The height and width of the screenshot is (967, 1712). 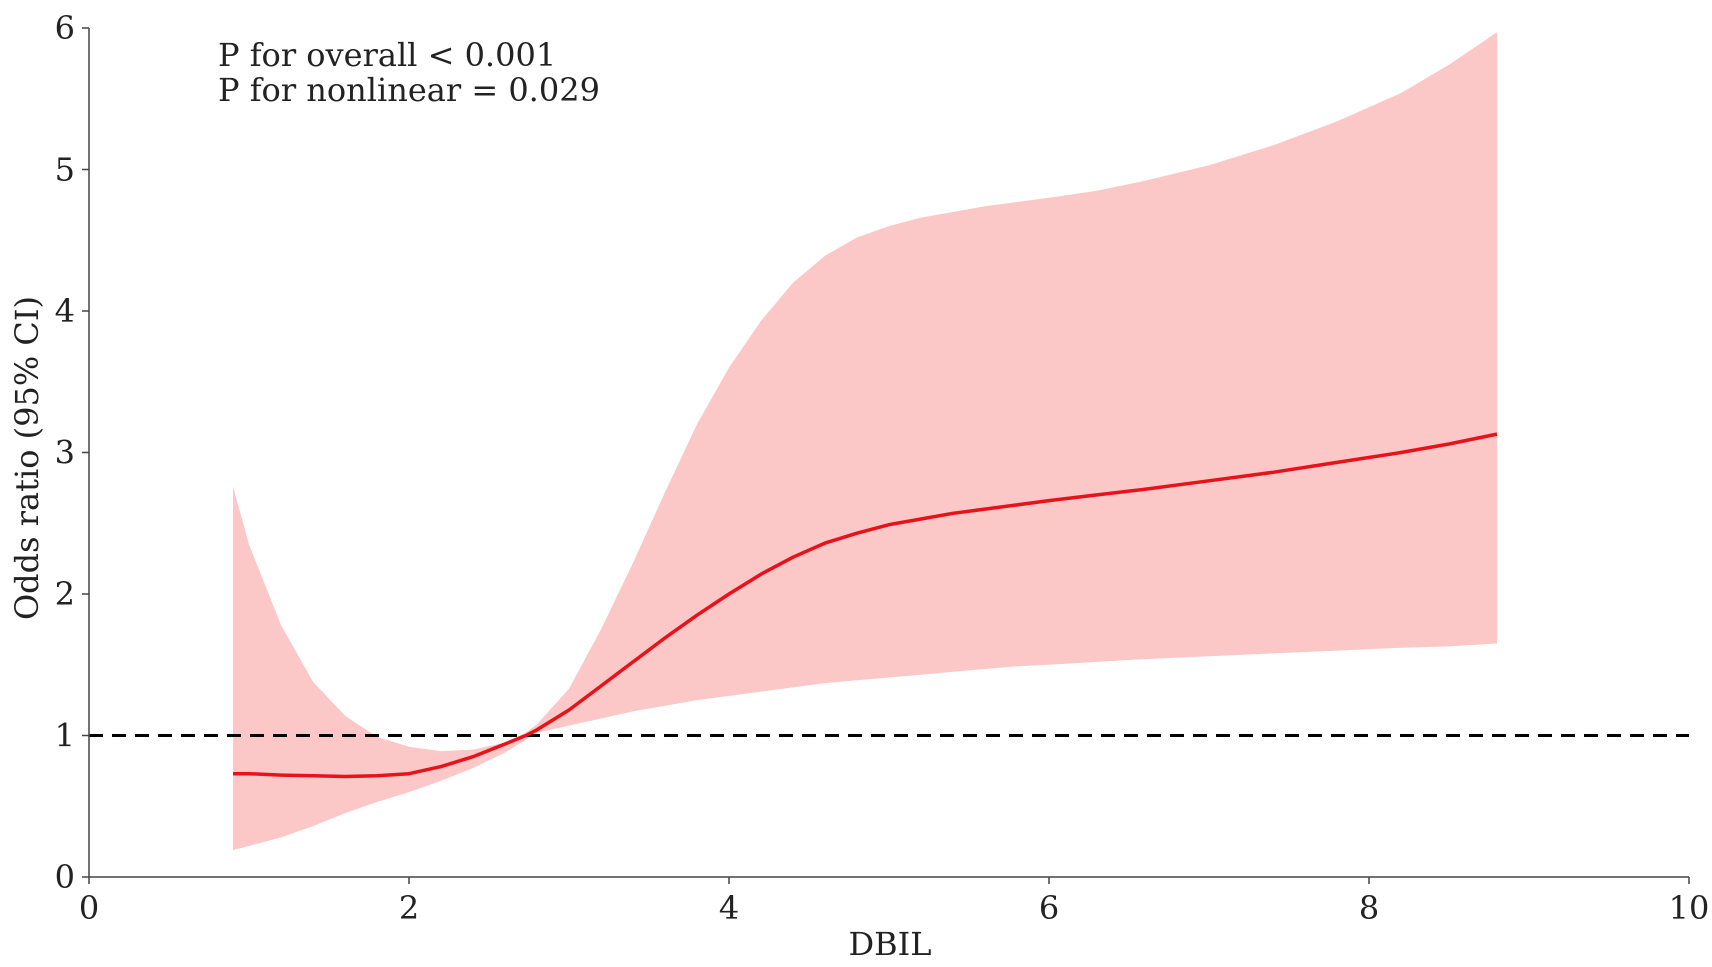 I want to click on y-tick-label: 2, so click(x=65, y=594).